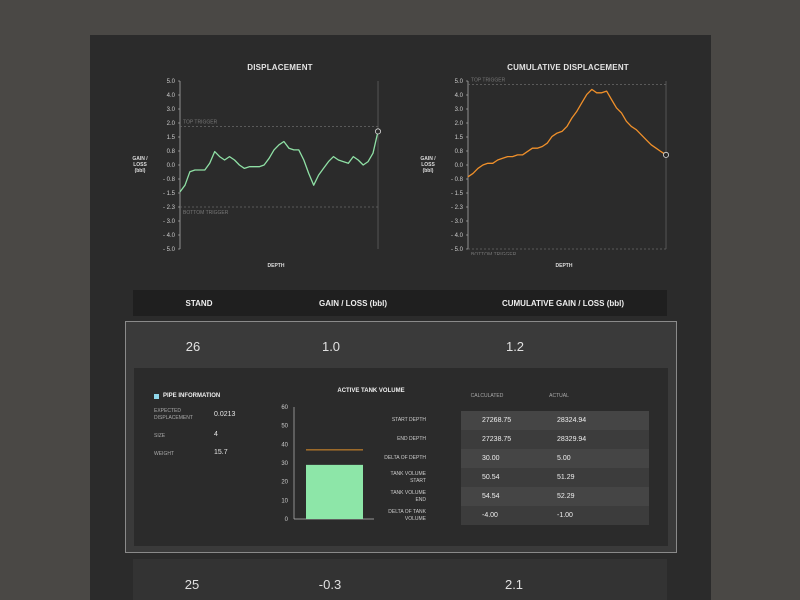 The height and width of the screenshot is (600, 800). I want to click on row-gain-loss-value: -0.3, so click(330, 584).